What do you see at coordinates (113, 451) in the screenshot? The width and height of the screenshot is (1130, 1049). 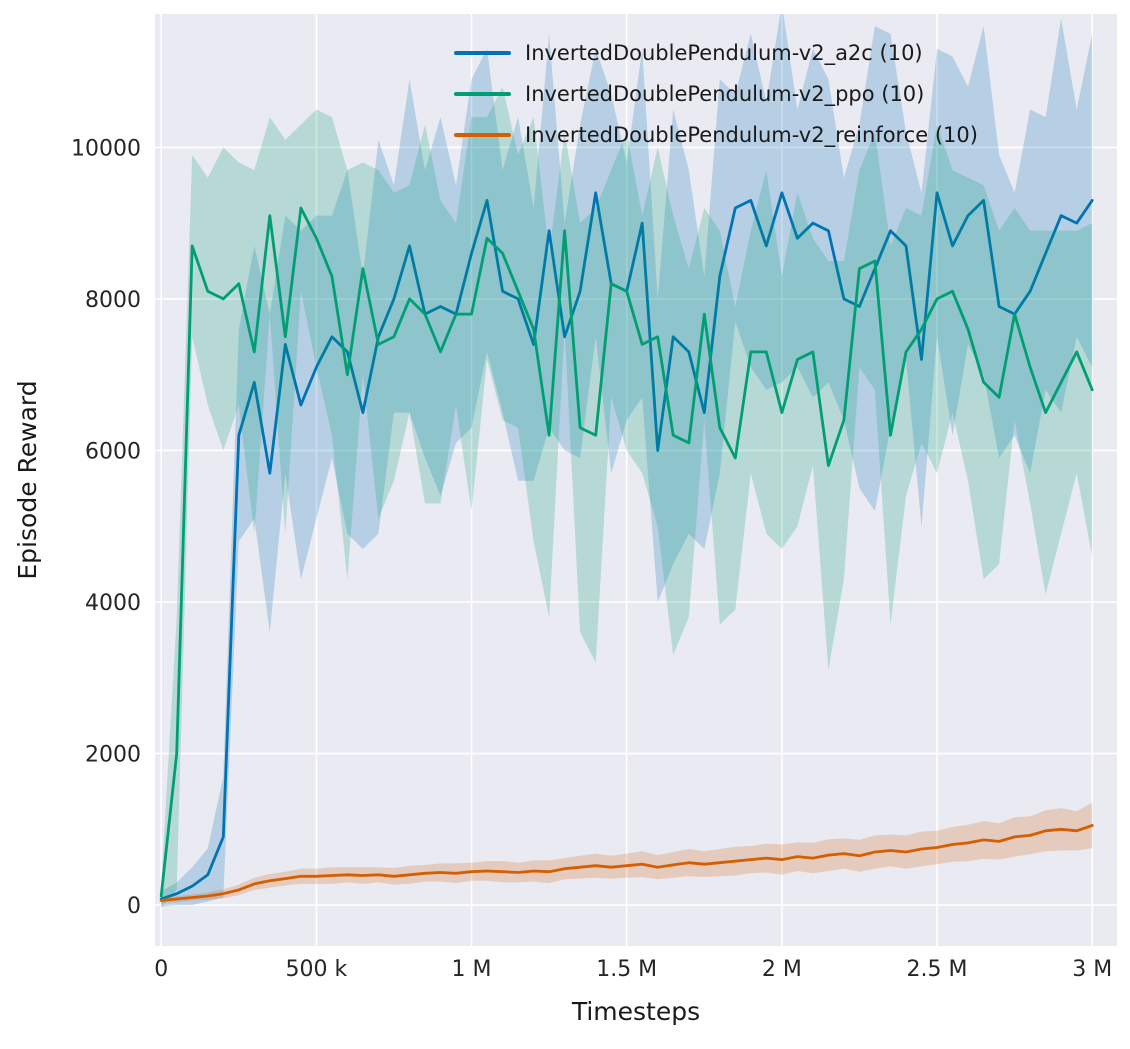 I see `y-tick-label: 6000` at bounding box center [113, 451].